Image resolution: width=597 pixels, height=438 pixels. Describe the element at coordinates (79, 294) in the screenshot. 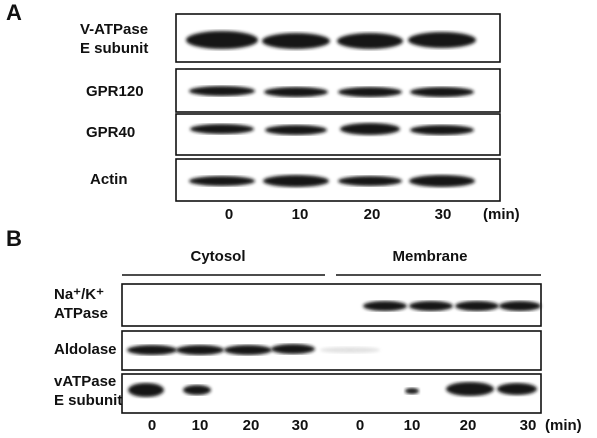

I see `row-label: Na⁺/K⁺` at that location.